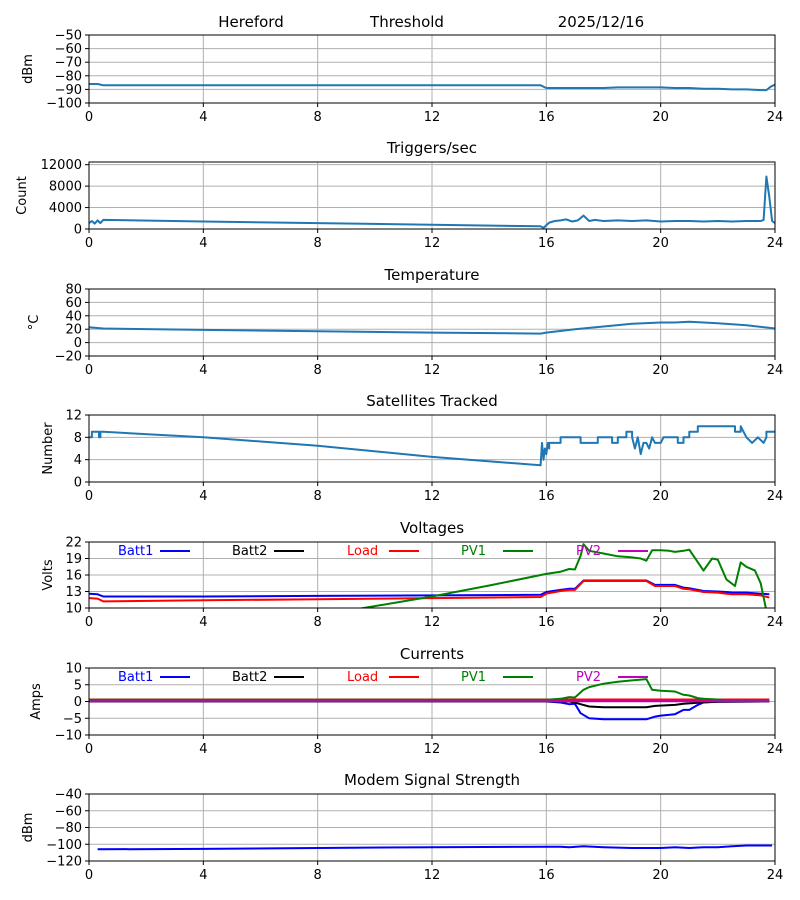 Image resolution: width=800 pixels, height=900 pixels. What do you see at coordinates (68, 63) in the screenshot?
I see `y-tick-label: −70` at bounding box center [68, 63].